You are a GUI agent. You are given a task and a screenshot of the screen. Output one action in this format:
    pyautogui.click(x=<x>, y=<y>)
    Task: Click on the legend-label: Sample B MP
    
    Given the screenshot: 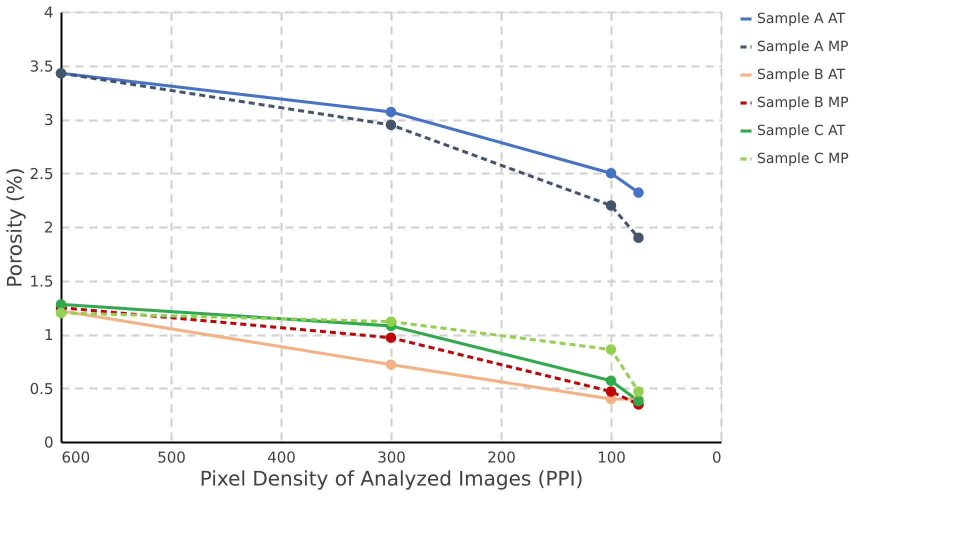 What is the action you would take?
    pyautogui.click(x=803, y=103)
    